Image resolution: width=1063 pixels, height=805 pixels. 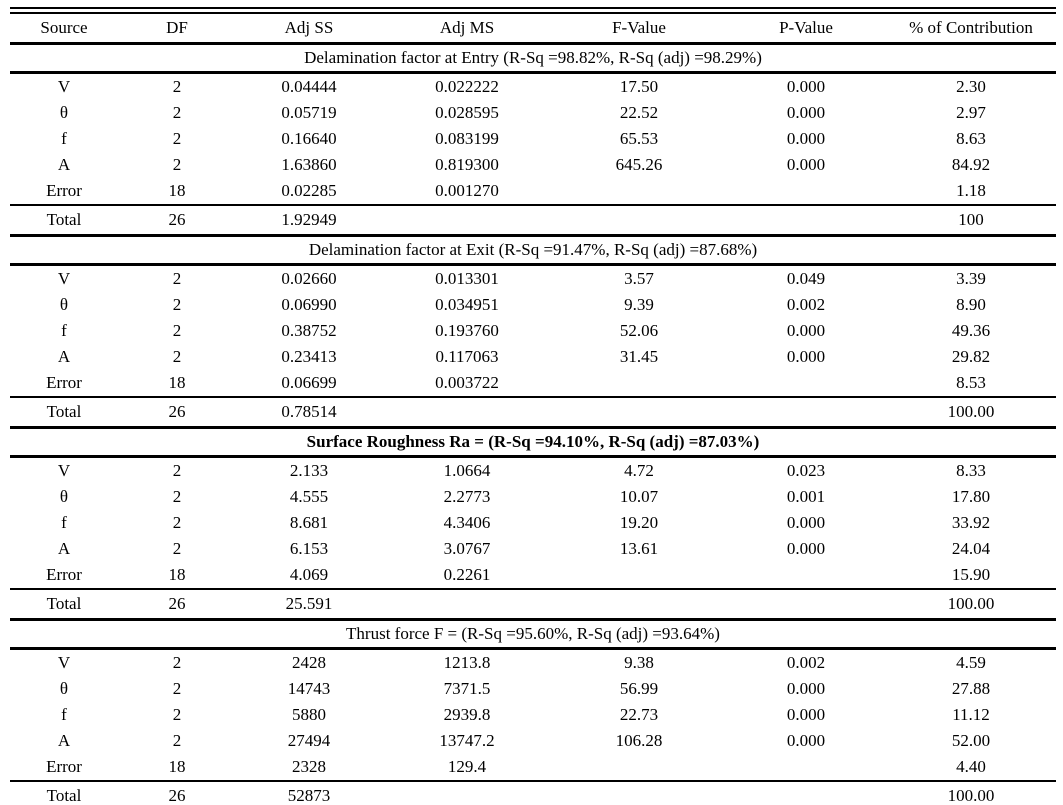 What do you see at coordinates (309, 304) in the screenshot?
I see `cell-adj-ss: 0.06990` at bounding box center [309, 304].